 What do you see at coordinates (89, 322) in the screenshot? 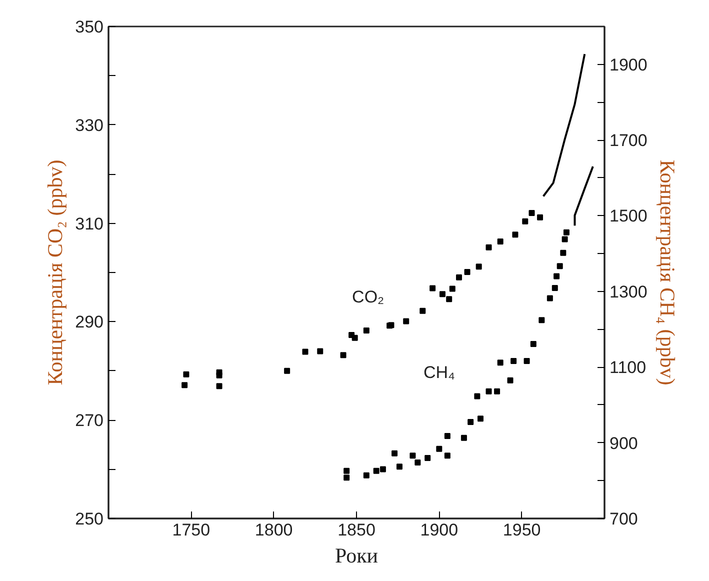
I see `y-tick-label: 290` at bounding box center [89, 322].